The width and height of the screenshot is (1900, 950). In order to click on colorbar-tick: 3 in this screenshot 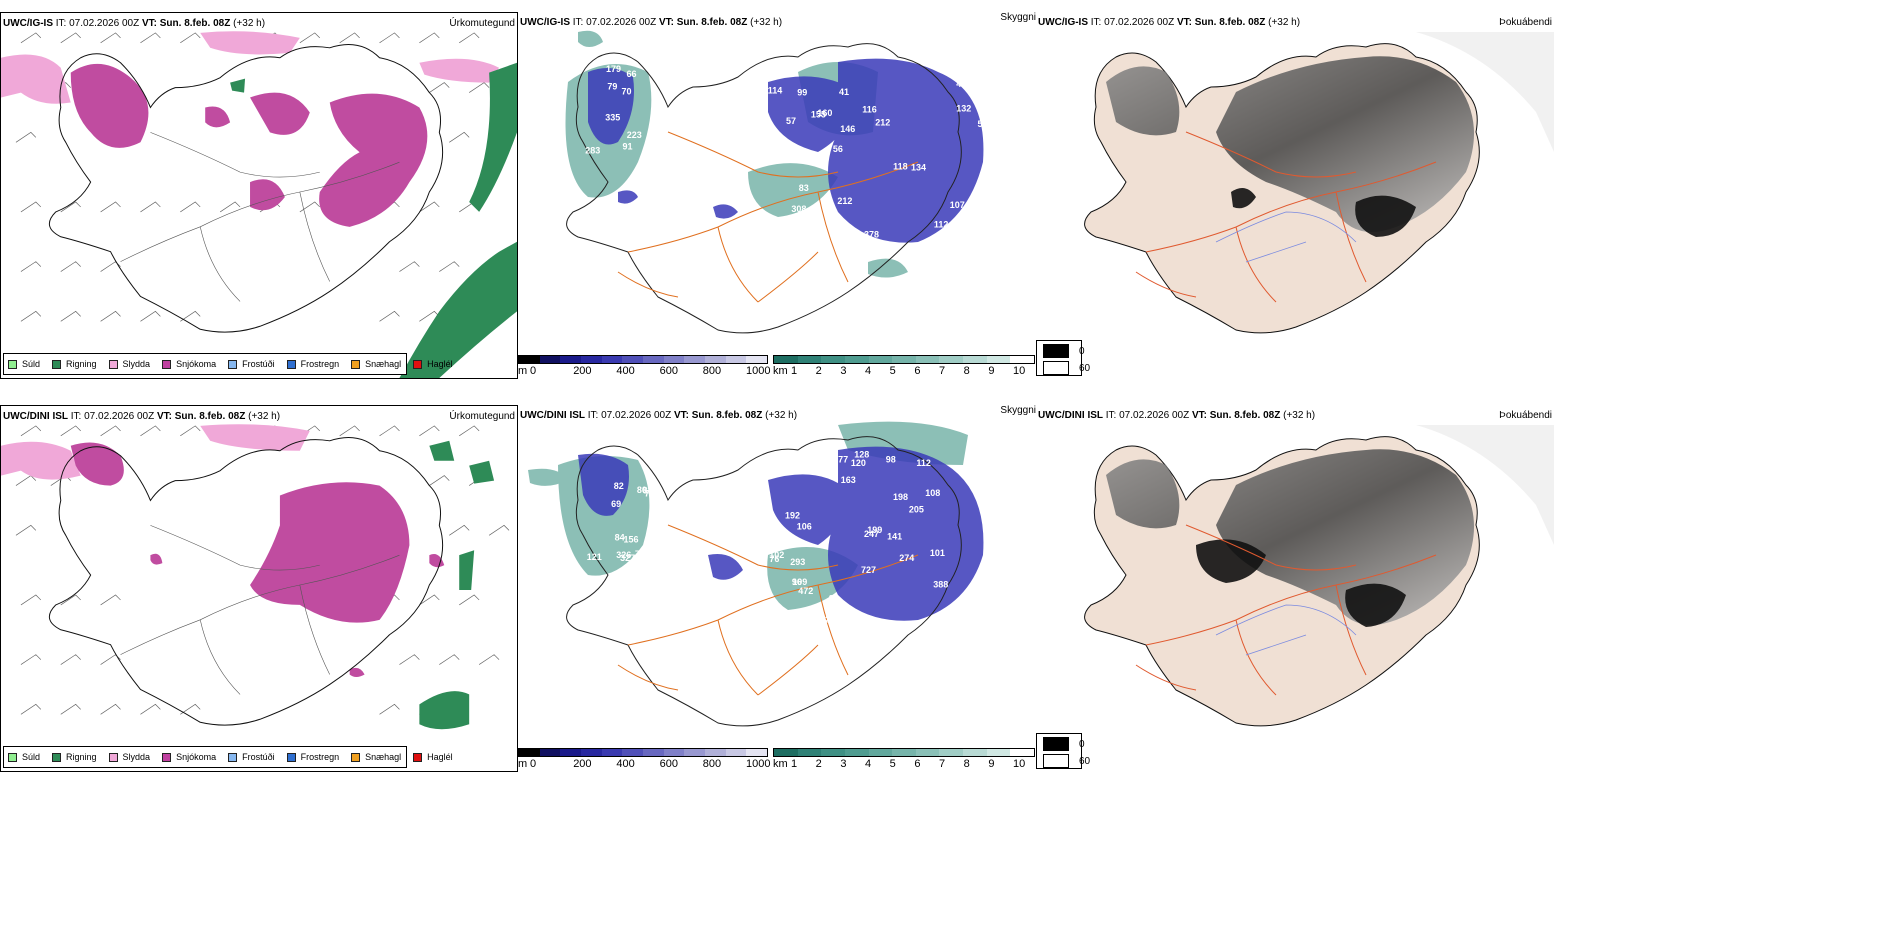, I will do `click(843, 764)`.